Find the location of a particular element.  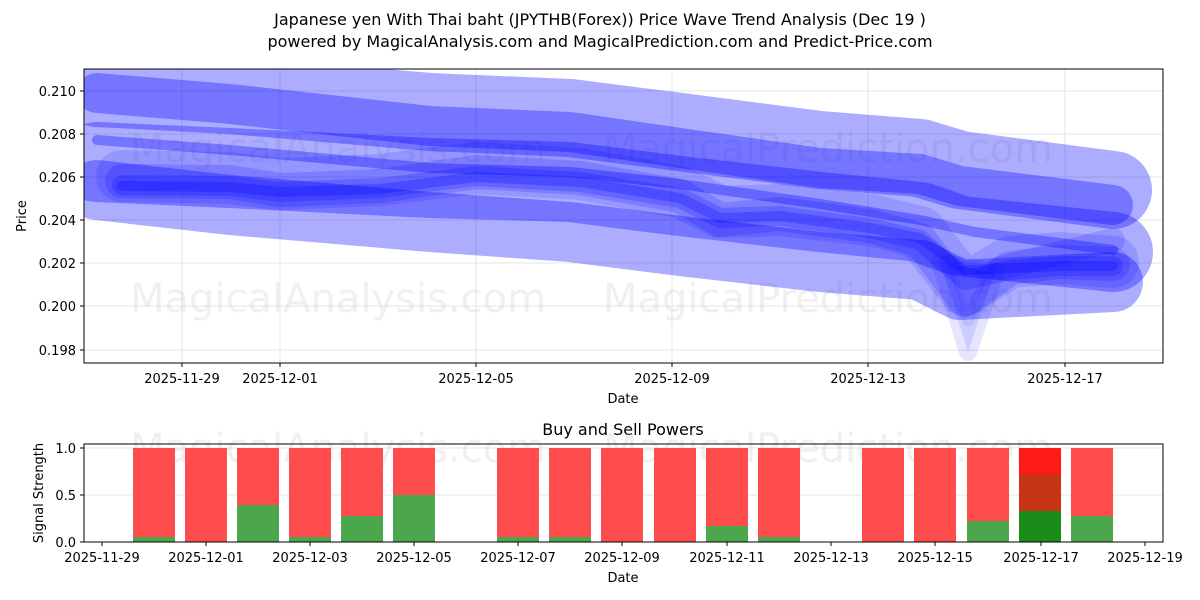

price-x-ticks is located at coordinates (623, 365).